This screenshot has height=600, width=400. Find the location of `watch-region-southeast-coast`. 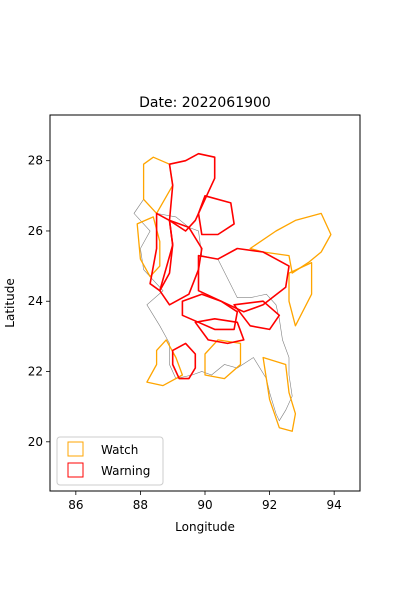

watch-region-southeast-coast is located at coordinates (279, 394).